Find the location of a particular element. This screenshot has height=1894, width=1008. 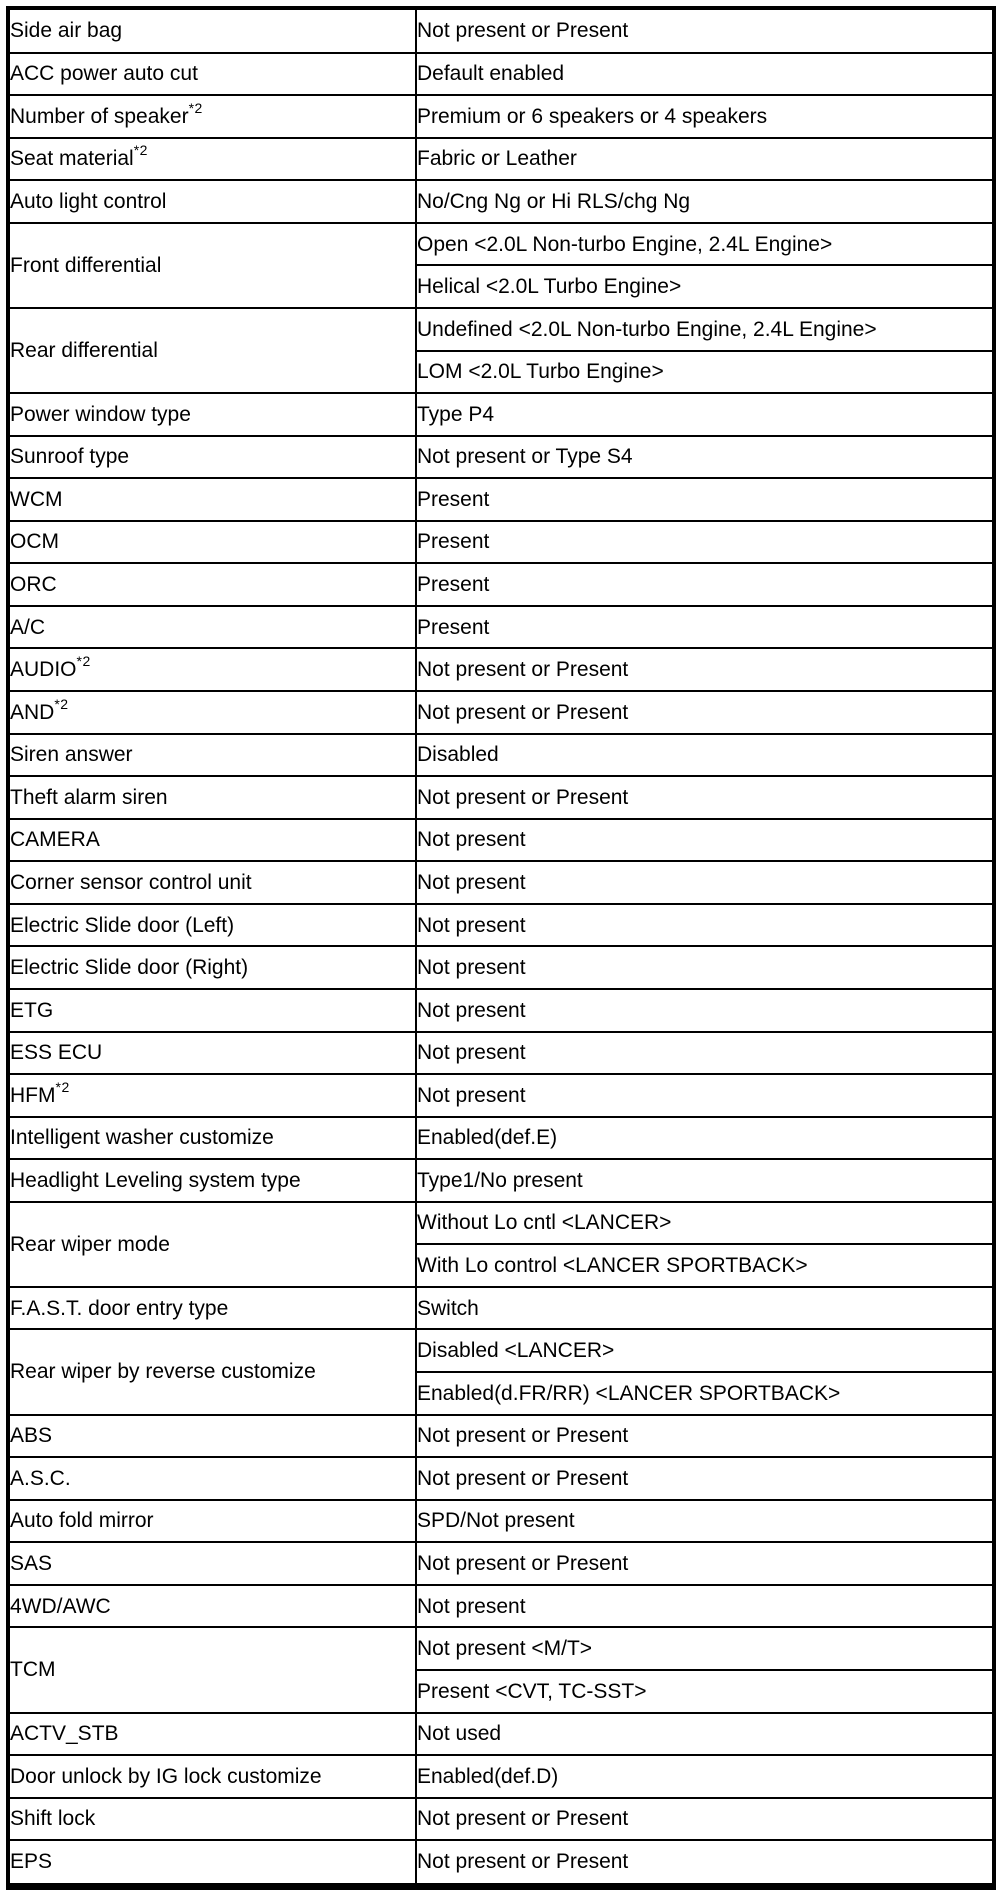

item-name-cell: Shift lock is located at coordinates (213, 1819).